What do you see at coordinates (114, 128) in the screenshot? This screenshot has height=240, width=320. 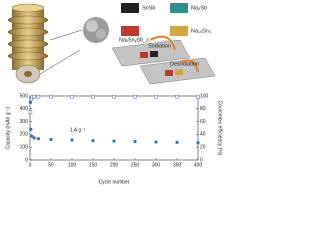 I see `plot-frame` at bounding box center [114, 128].